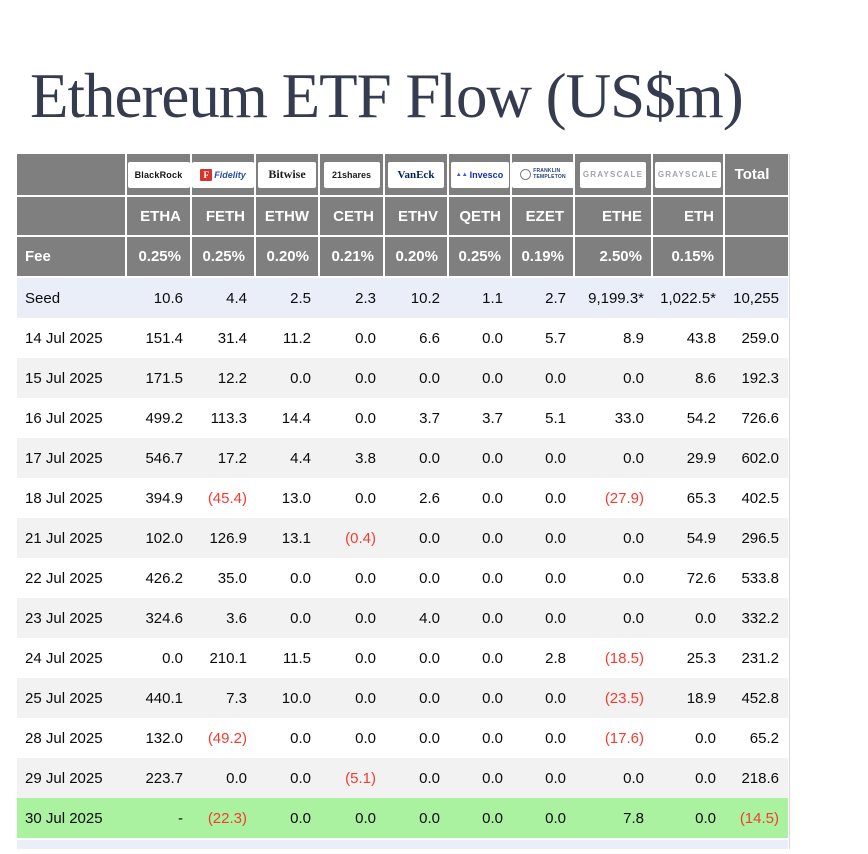  Describe the element at coordinates (159, 618) in the screenshot. I see `cell: 324.6` at that location.